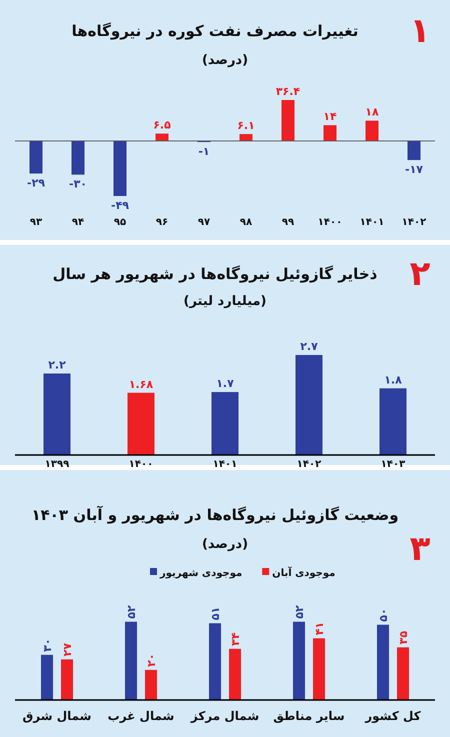 The height and width of the screenshot is (737, 450). I want to click on data-label: ۶.۱, so click(246, 125).